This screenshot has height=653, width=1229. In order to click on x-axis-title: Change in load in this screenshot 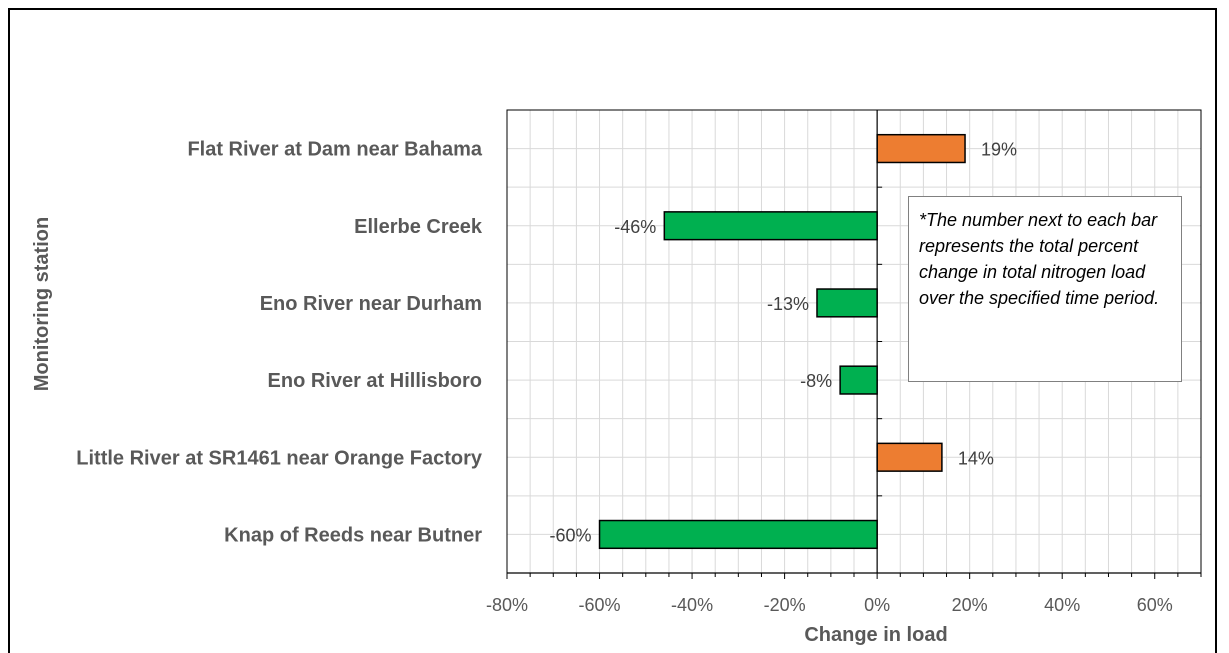, I will do `click(875, 635)`.